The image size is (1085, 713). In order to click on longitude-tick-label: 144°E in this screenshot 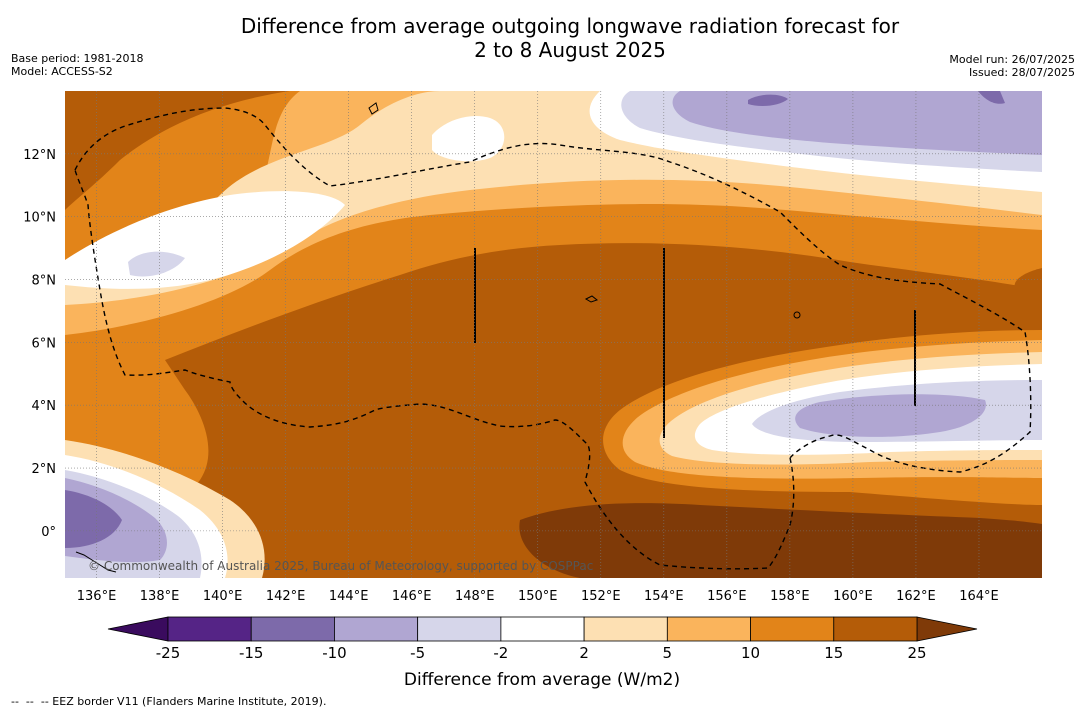, I will do `click(349, 596)`.